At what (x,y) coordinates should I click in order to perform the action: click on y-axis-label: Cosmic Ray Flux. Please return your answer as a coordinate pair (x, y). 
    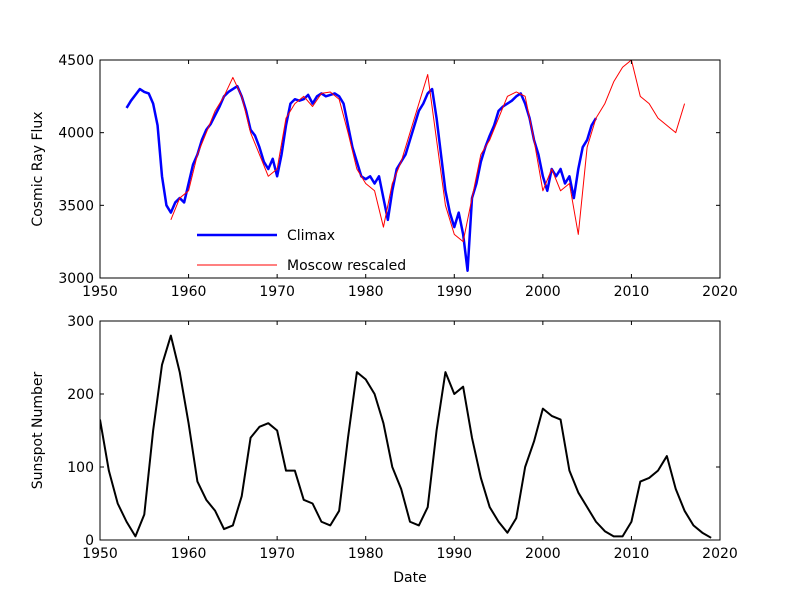
    Looking at the image, I should click on (38, 168).